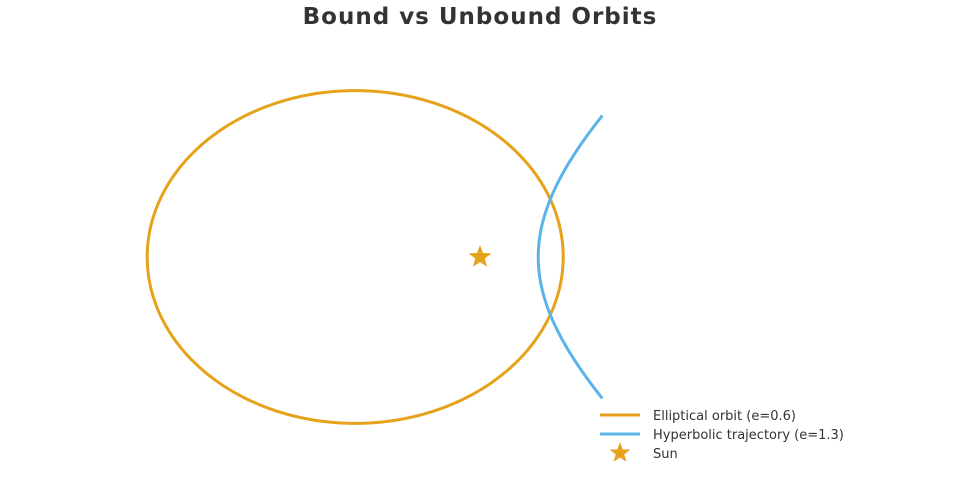 This screenshot has width=960, height=480. Describe the element at coordinates (620, 452) in the screenshot. I see `legend-swatch-sun` at that location.